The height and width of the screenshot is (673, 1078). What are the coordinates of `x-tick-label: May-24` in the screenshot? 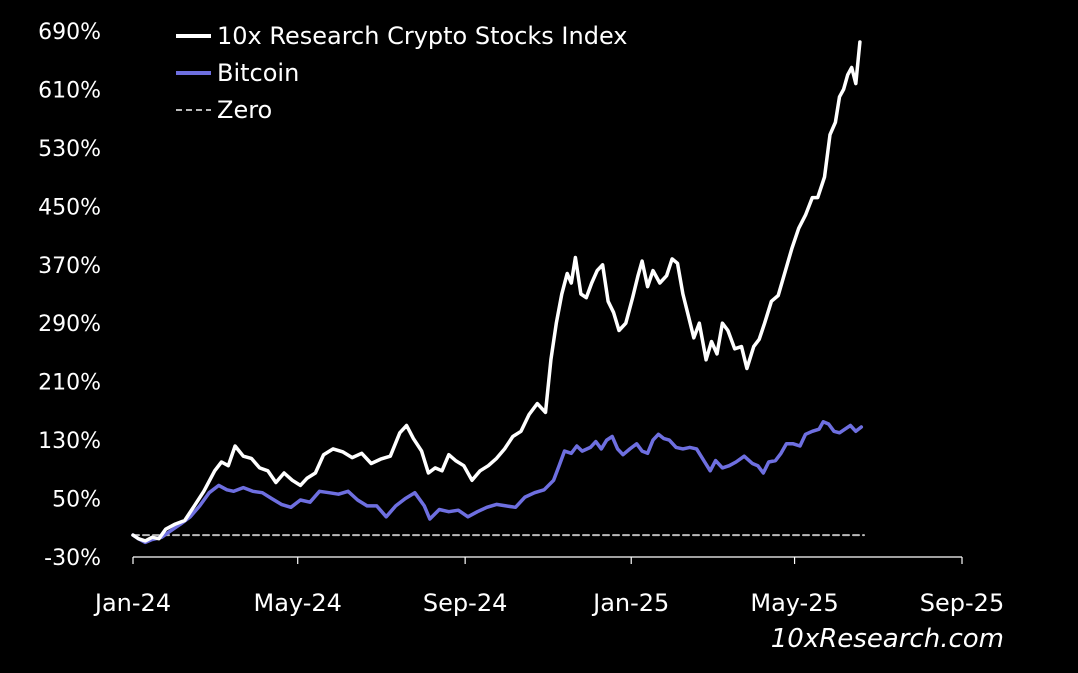 It's located at (298, 603).